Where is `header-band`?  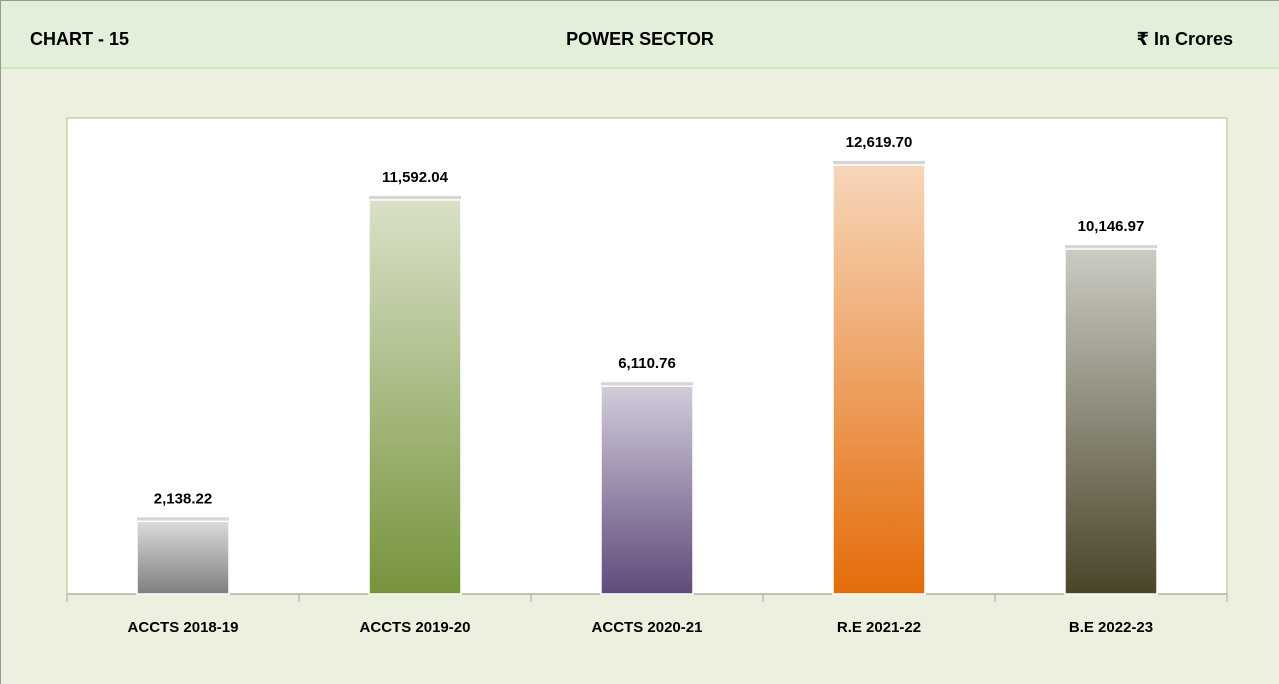 header-band is located at coordinates (639, 34).